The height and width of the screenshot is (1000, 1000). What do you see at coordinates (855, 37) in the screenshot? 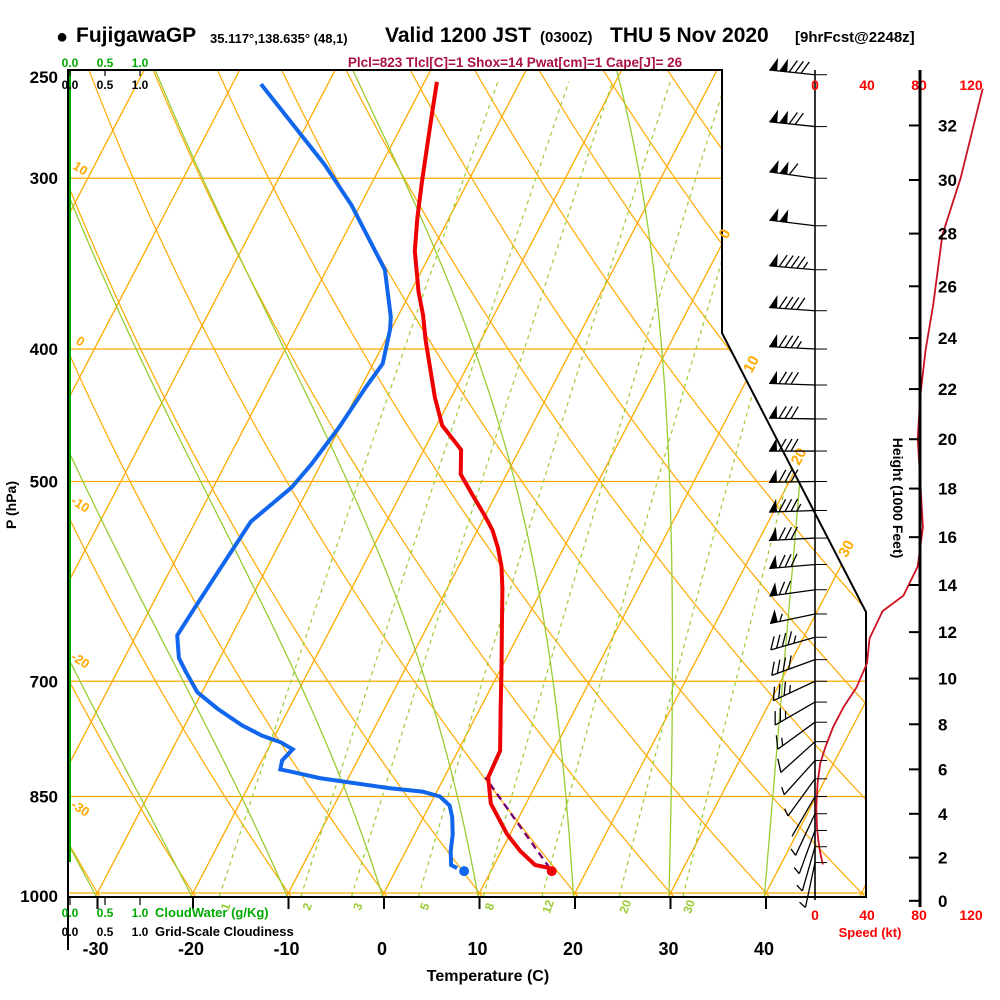
I see `forecast-run-info: [9hrFcst@2248z]` at bounding box center [855, 37].